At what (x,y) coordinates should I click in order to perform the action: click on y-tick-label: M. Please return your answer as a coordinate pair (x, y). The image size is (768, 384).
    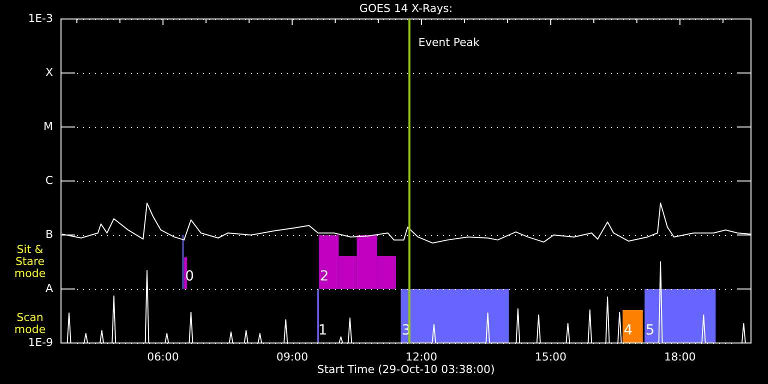
    Looking at the image, I should click on (48, 126).